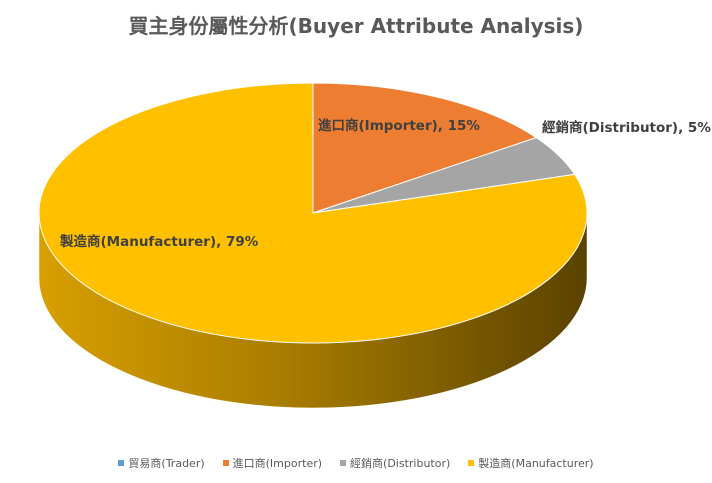 This screenshot has height=483, width=712. What do you see at coordinates (166, 463) in the screenshot?
I see `legend-label-0: 貿易商(Trader)` at bounding box center [166, 463].